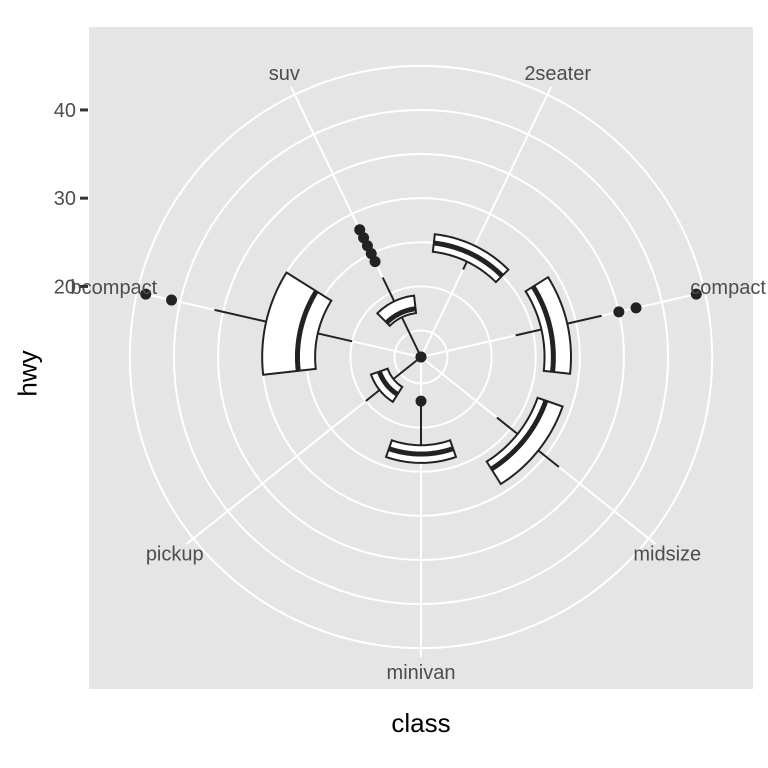 Image resolution: width=768 pixels, height=768 pixels. I want to click on category-label: minivan, so click(421, 673).